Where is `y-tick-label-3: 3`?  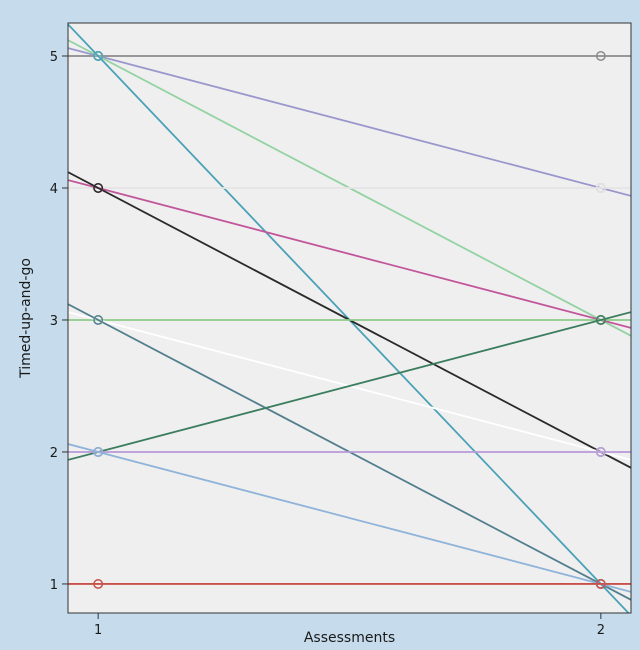
y-tick-label-3: 3 is located at coordinates (54, 321).